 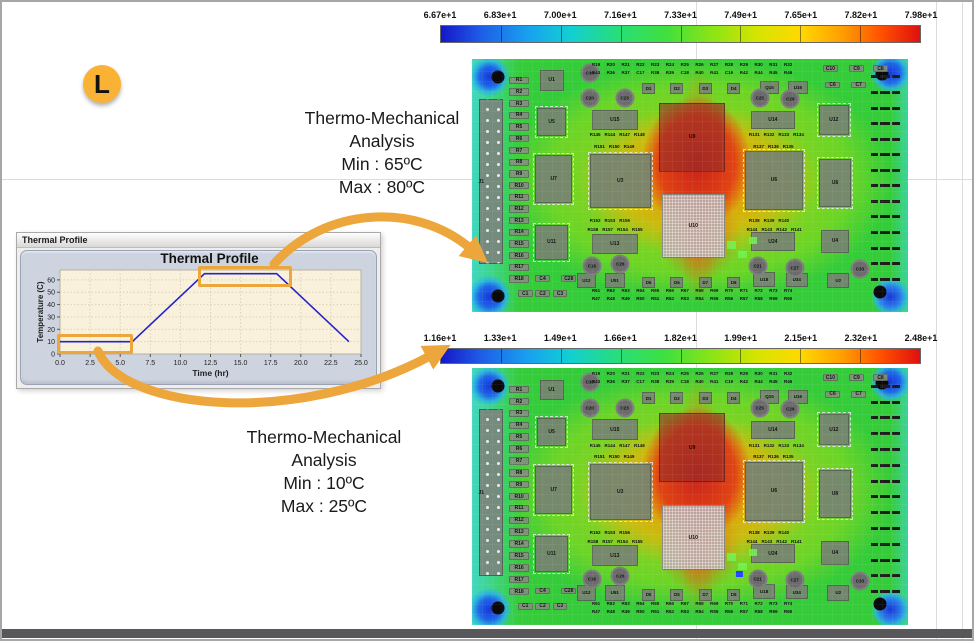 What do you see at coordinates (620, 338) in the screenshot?
I see `scale-tick-label: 1.66e+1` at bounding box center [620, 338].